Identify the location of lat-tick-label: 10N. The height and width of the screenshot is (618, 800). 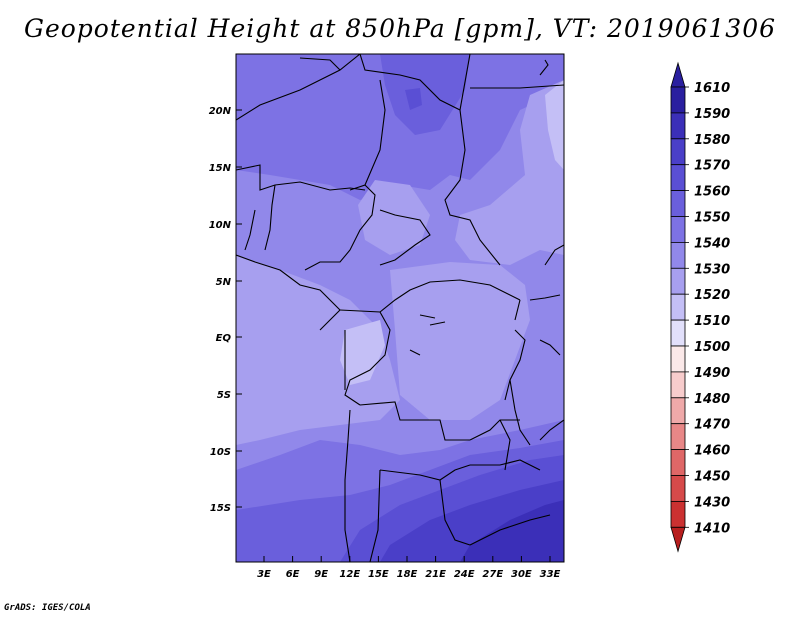
(220, 225).